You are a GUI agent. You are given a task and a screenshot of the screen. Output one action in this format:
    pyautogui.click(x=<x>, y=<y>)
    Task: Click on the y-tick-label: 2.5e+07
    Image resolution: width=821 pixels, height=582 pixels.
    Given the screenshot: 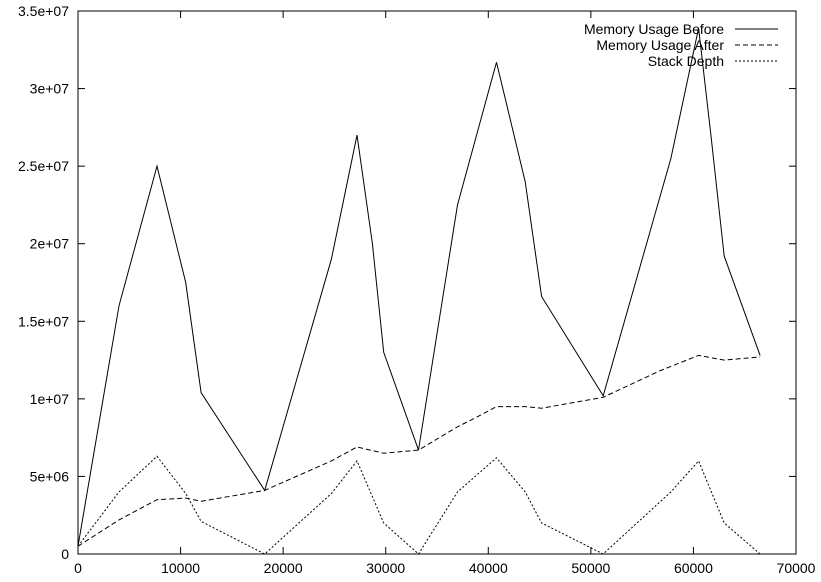 What is the action you would take?
    pyautogui.click(x=43, y=166)
    